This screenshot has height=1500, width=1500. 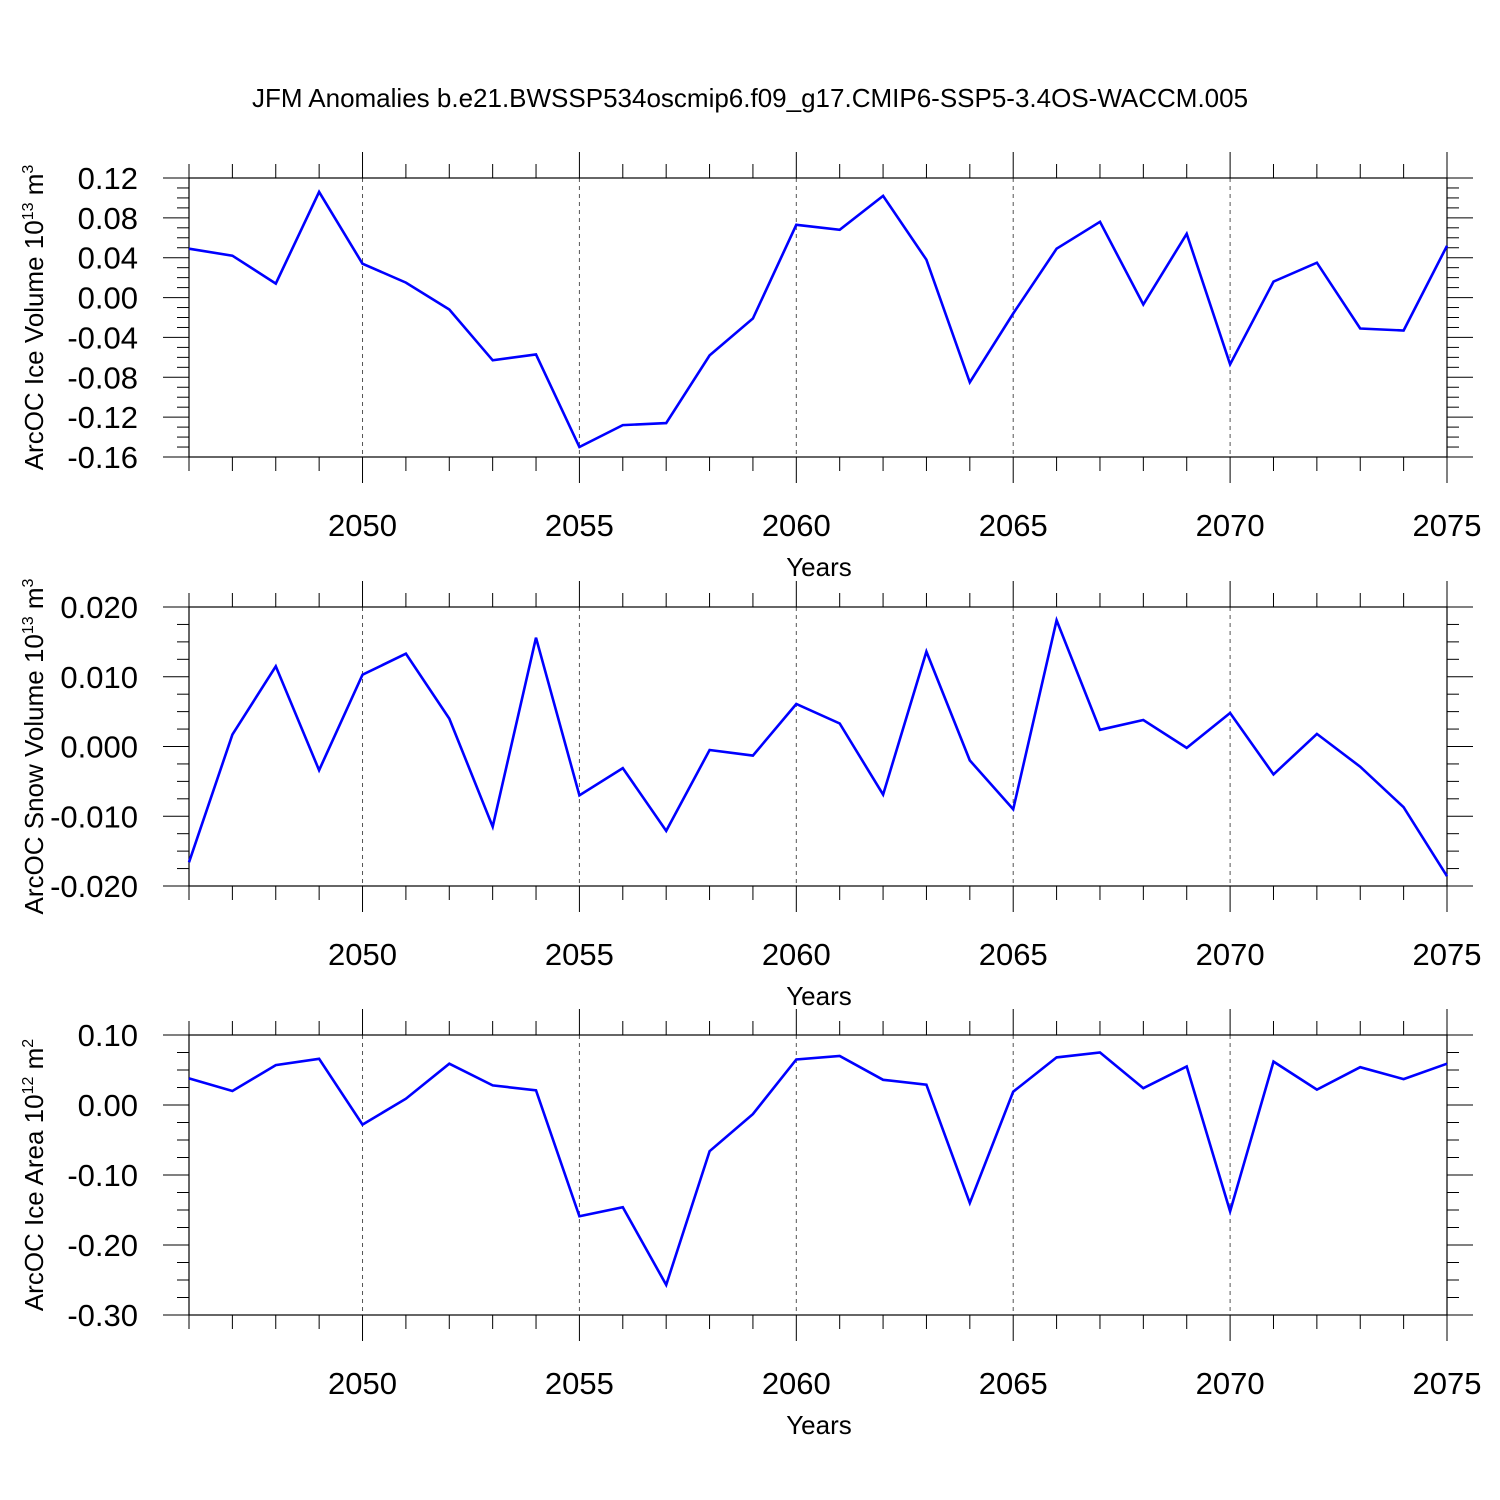 What do you see at coordinates (102, 1245) in the screenshot?
I see `y-tick-label: -0.20` at bounding box center [102, 1245].